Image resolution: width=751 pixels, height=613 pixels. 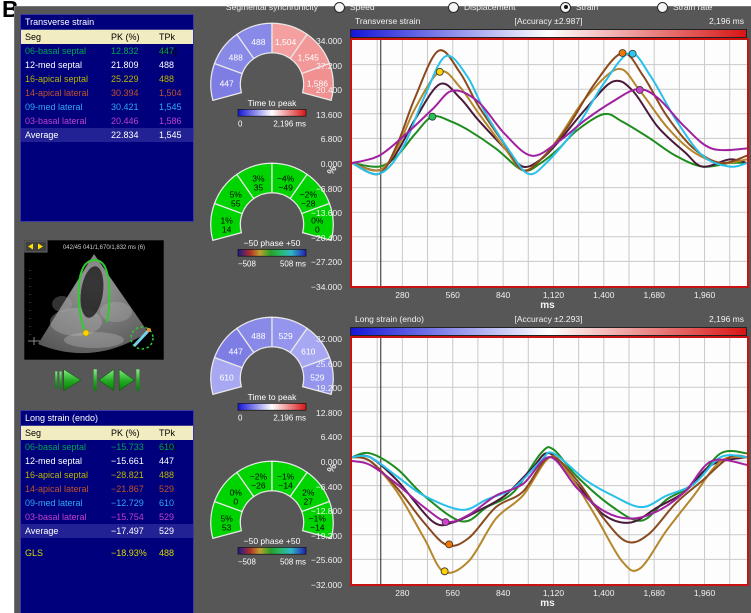 I want to click on colorbar-min: −508, so click(x=247, y=263).